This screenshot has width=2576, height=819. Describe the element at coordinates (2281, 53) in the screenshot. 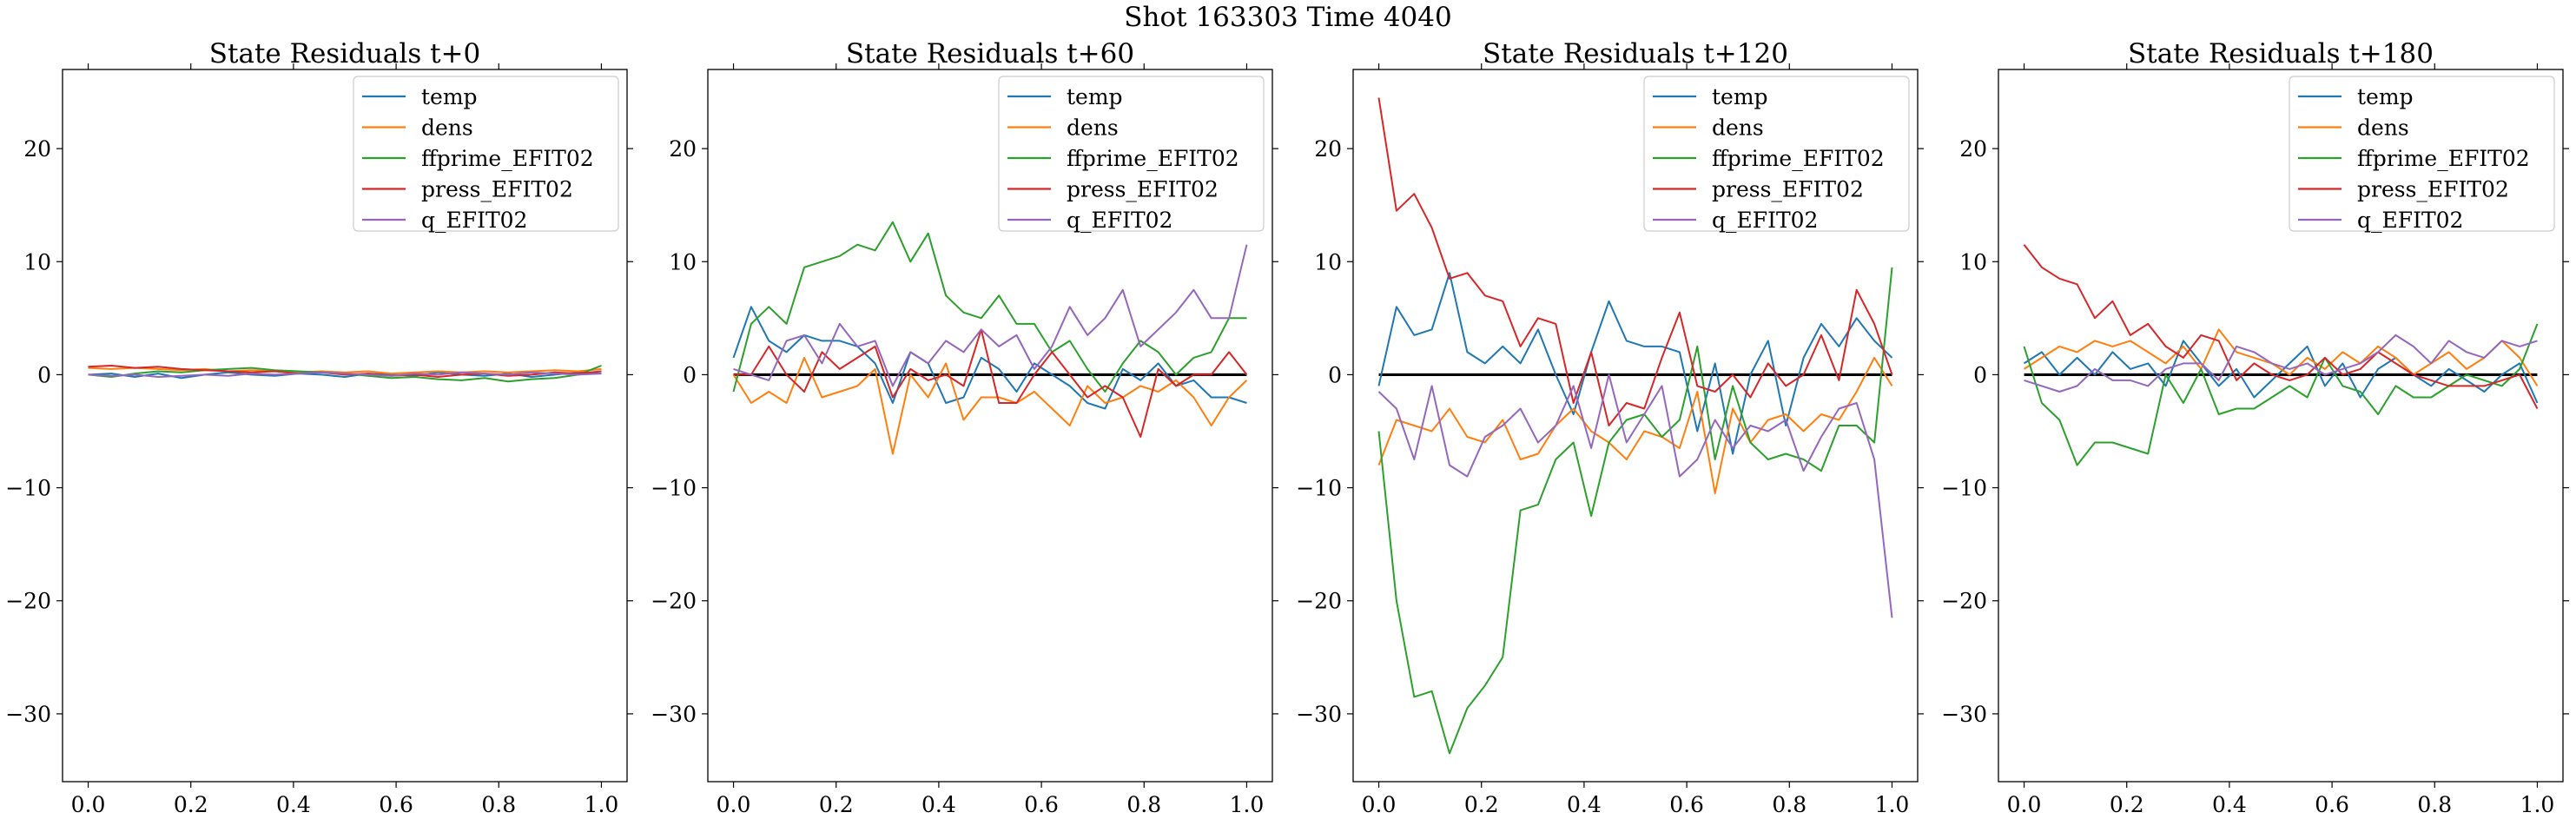

I see `subplot-title: State Residuals t+180` at that location.